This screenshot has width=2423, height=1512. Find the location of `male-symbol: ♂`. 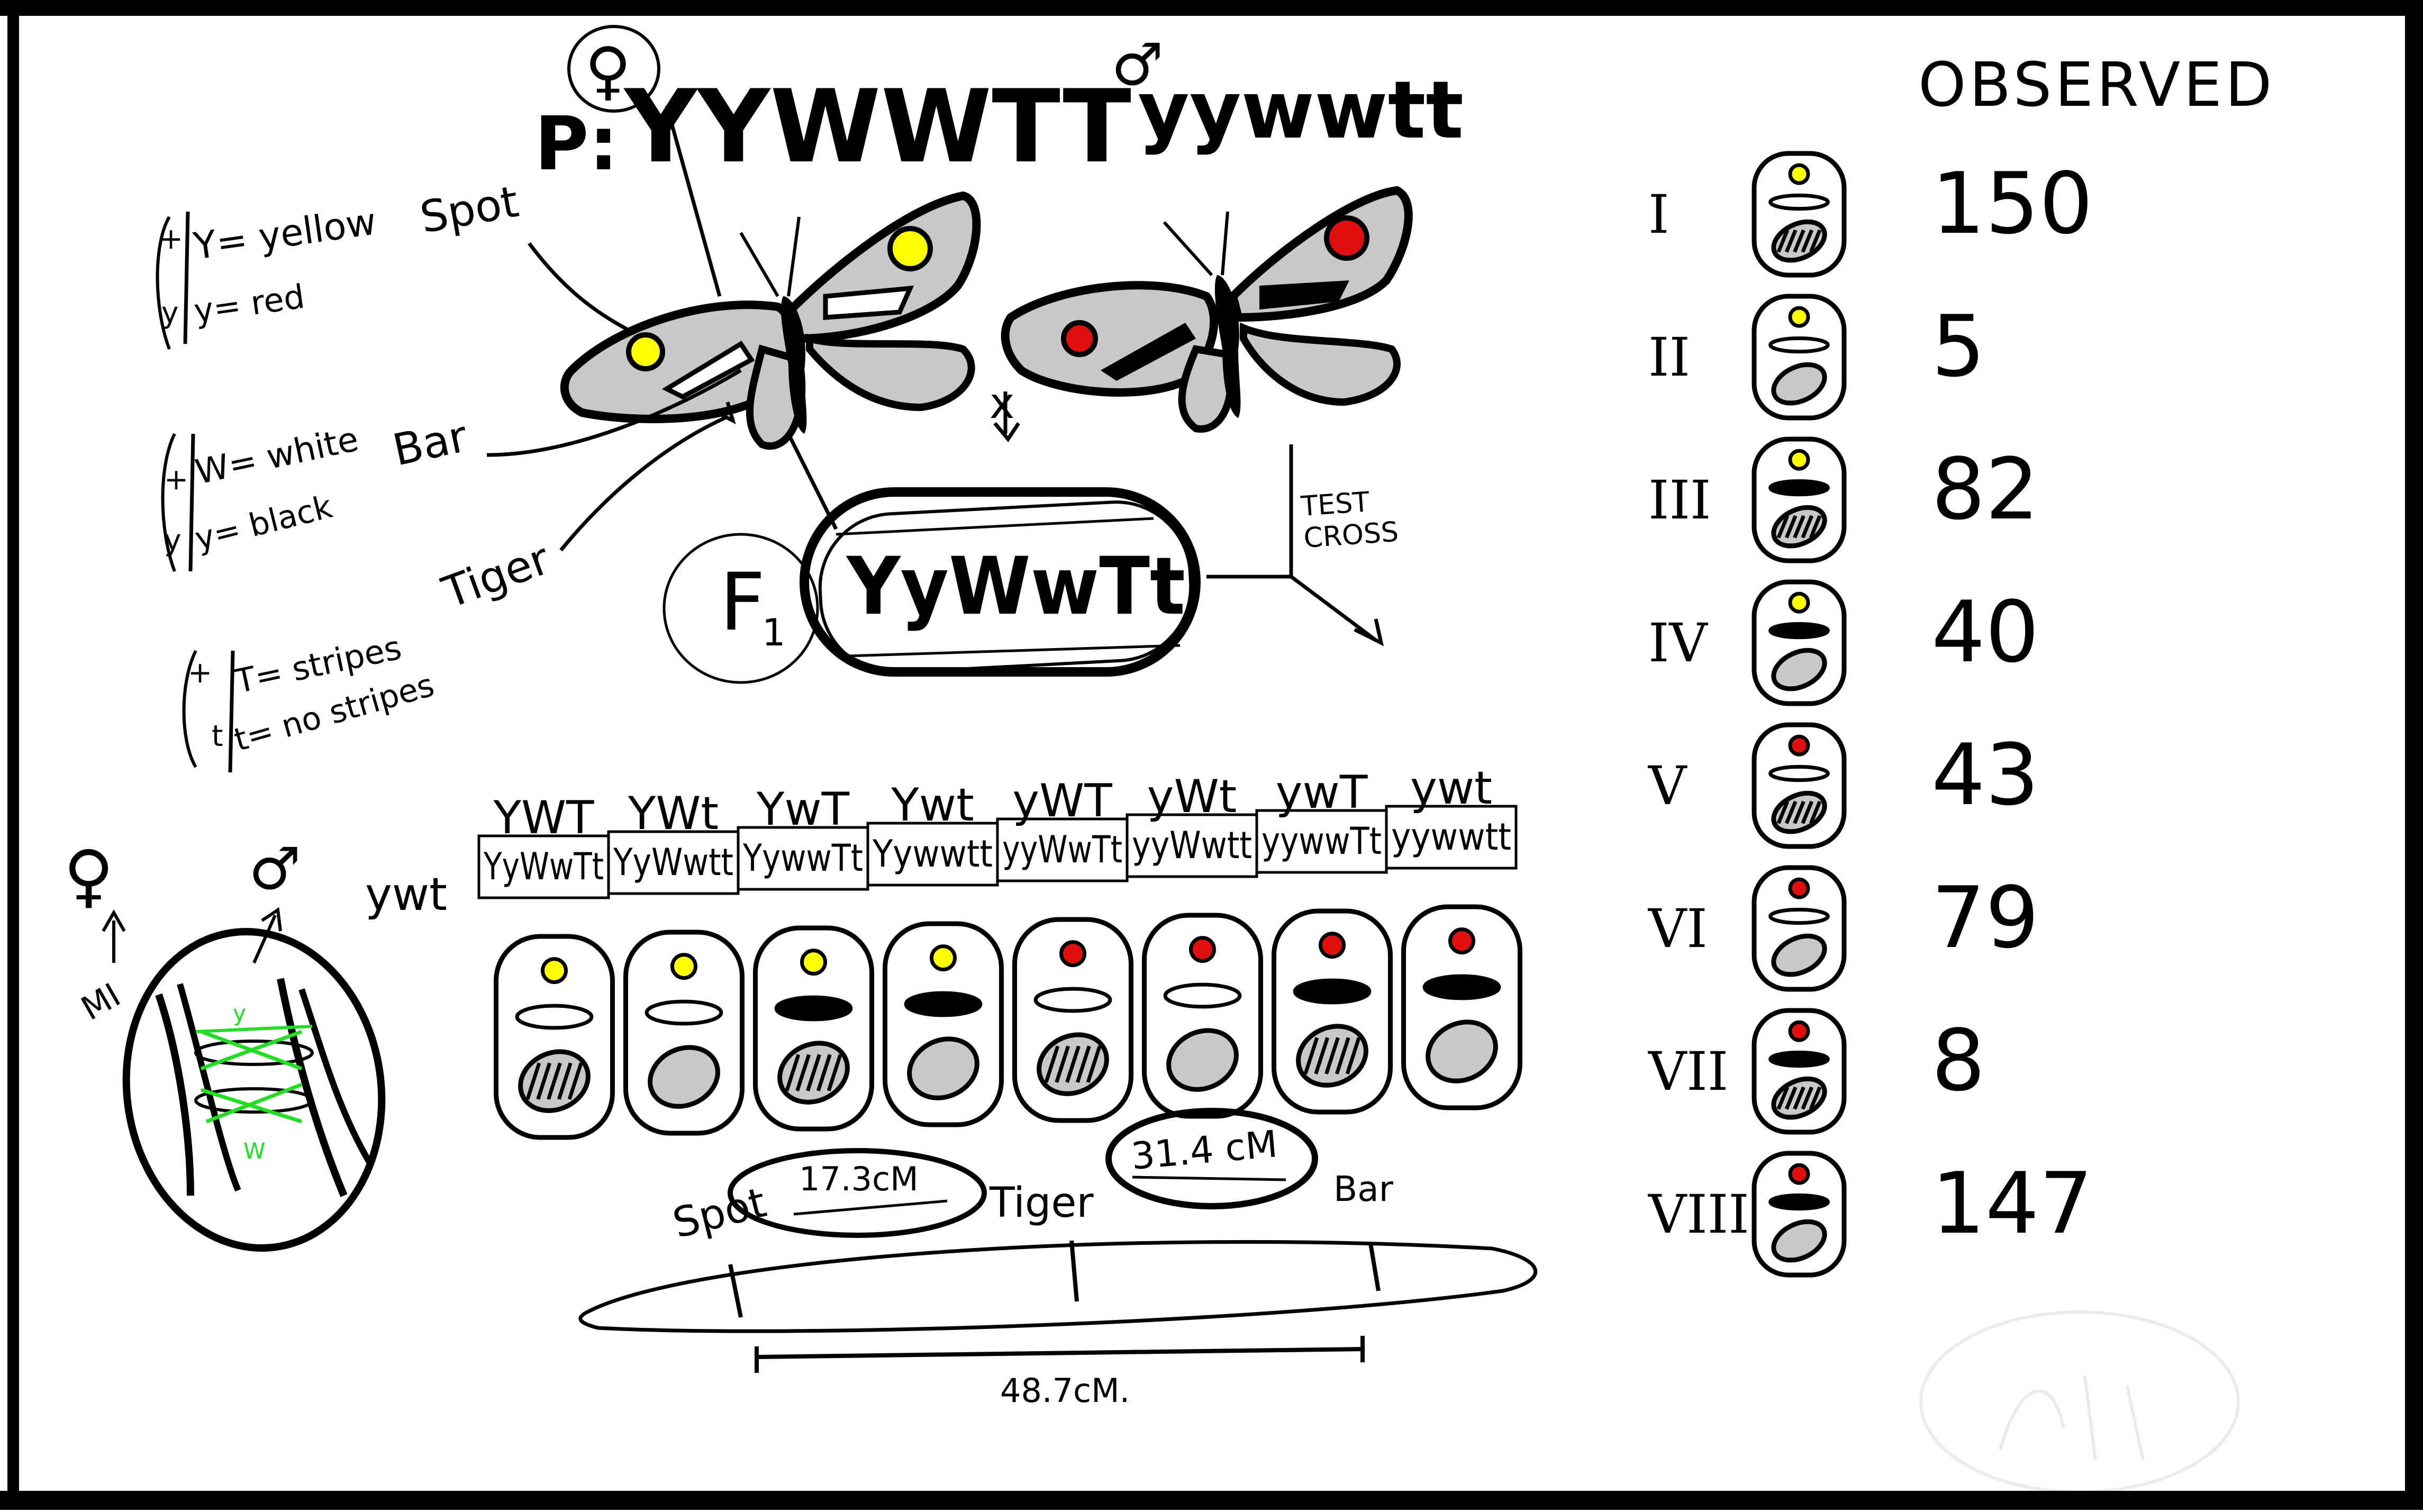

male-symbol: ♂ is located at coordinates (1137, 65).